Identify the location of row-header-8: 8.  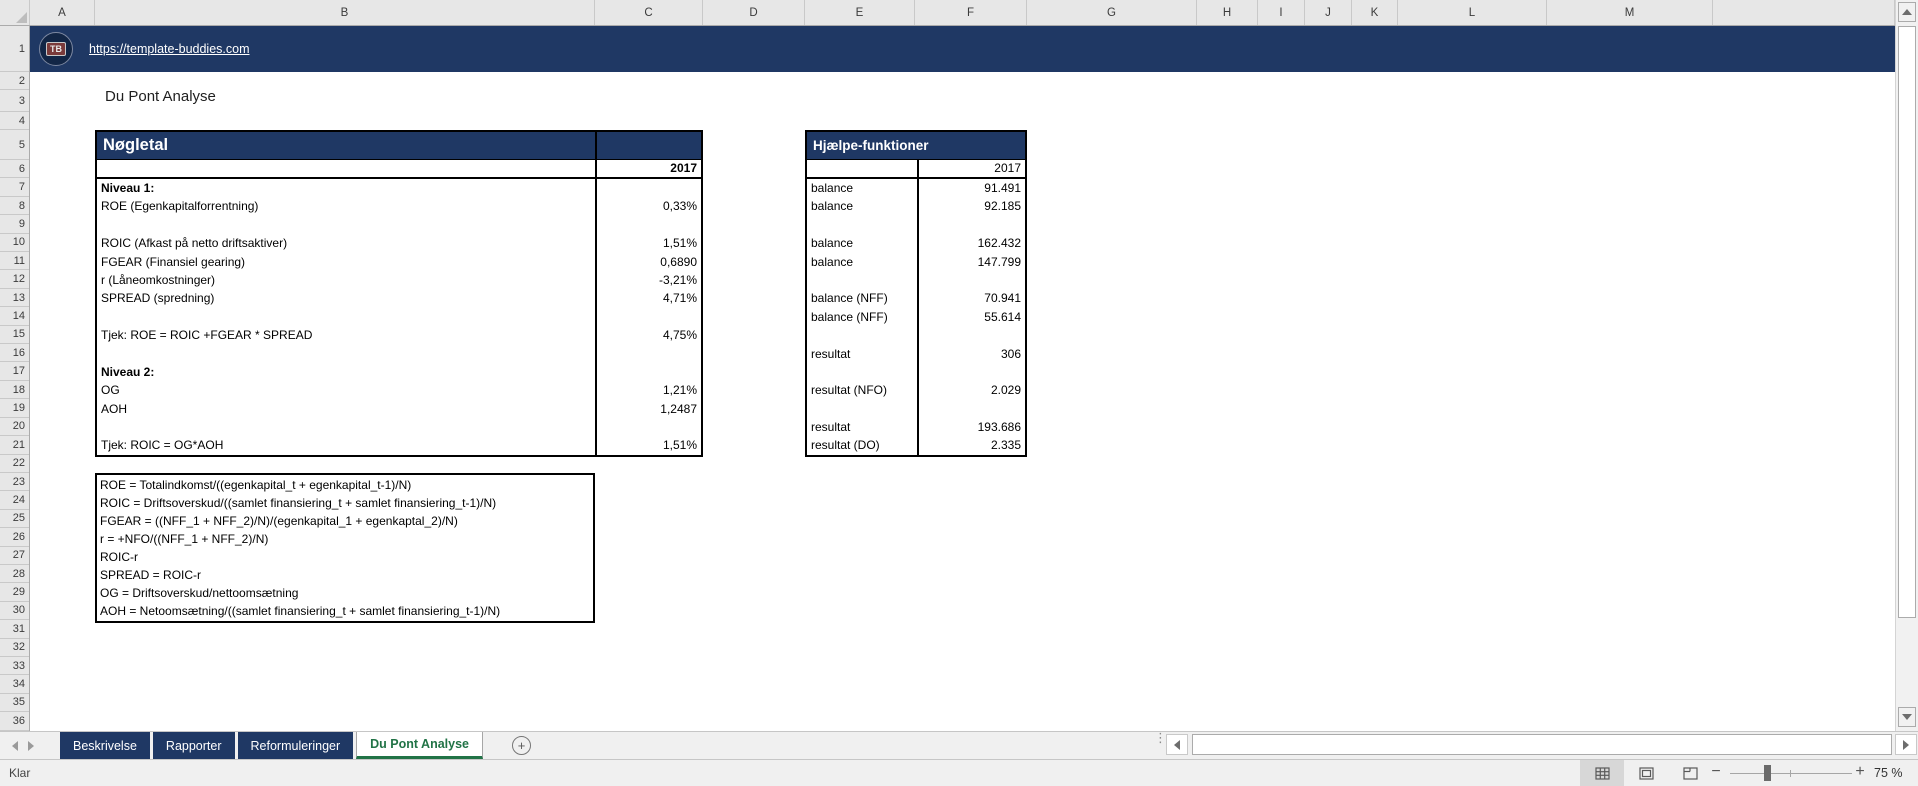
(14, 206).